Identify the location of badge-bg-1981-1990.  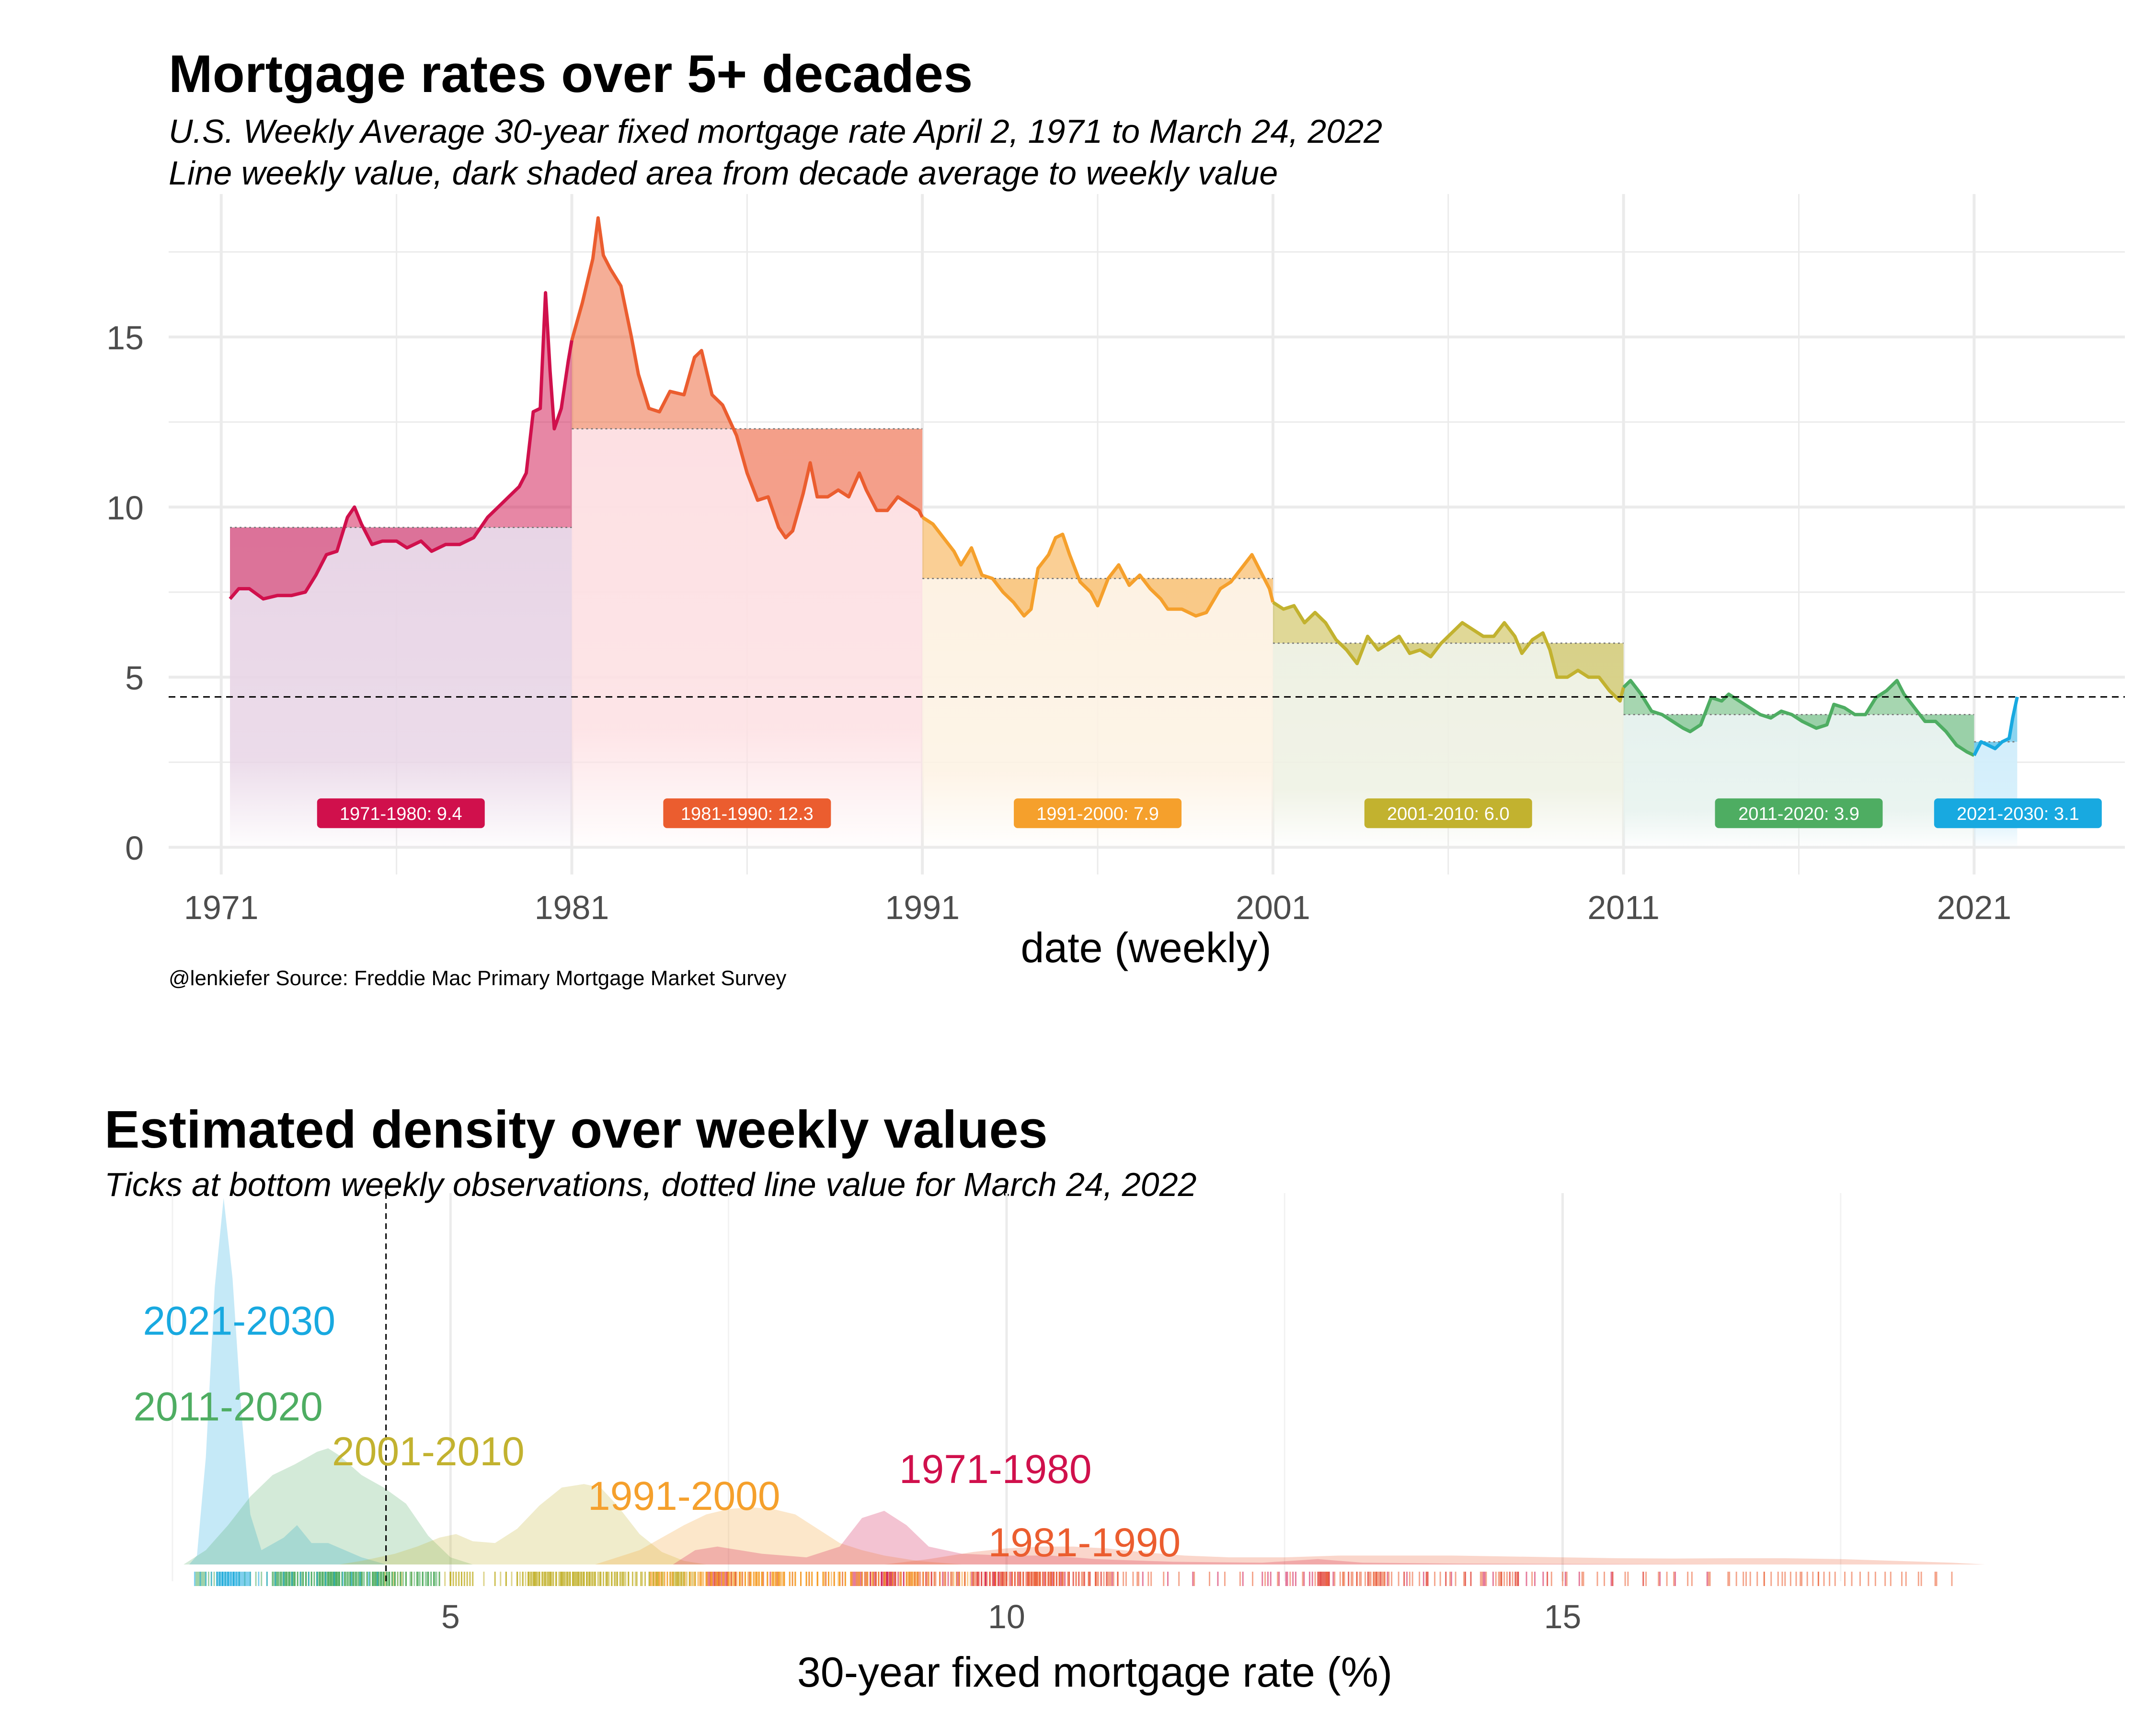
(747, 813).